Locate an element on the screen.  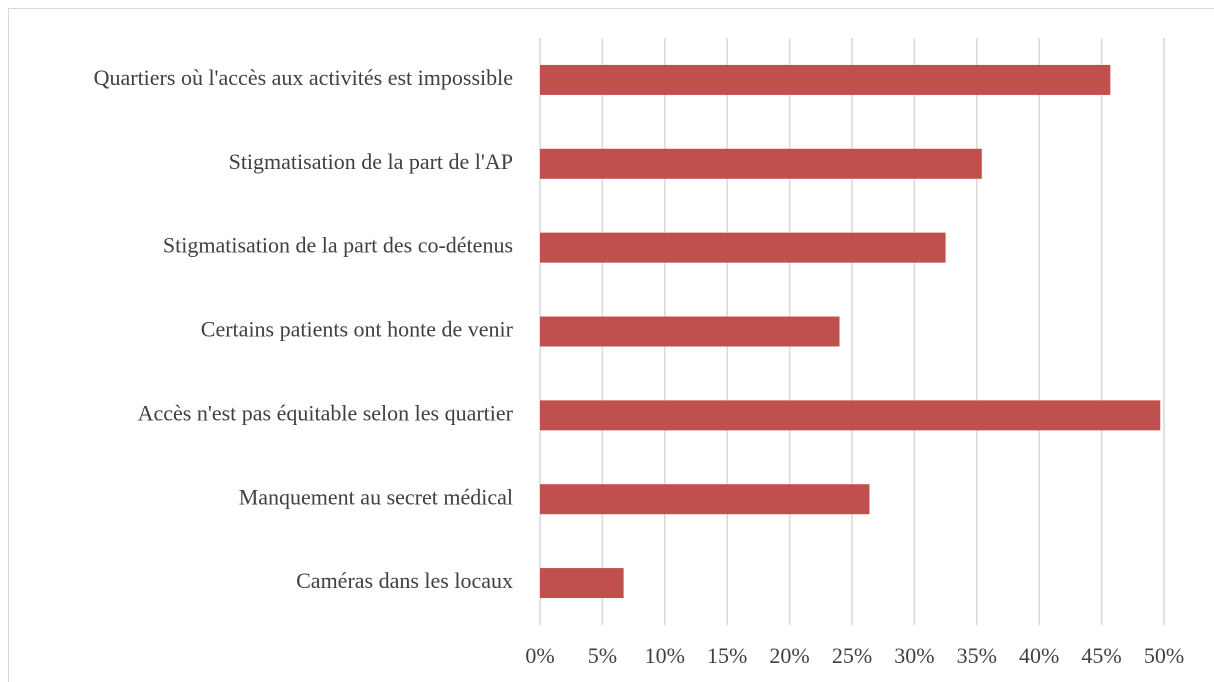
y-tick-label: Stigmatisation de la part de l'AP is located at coordinates (371, 161).